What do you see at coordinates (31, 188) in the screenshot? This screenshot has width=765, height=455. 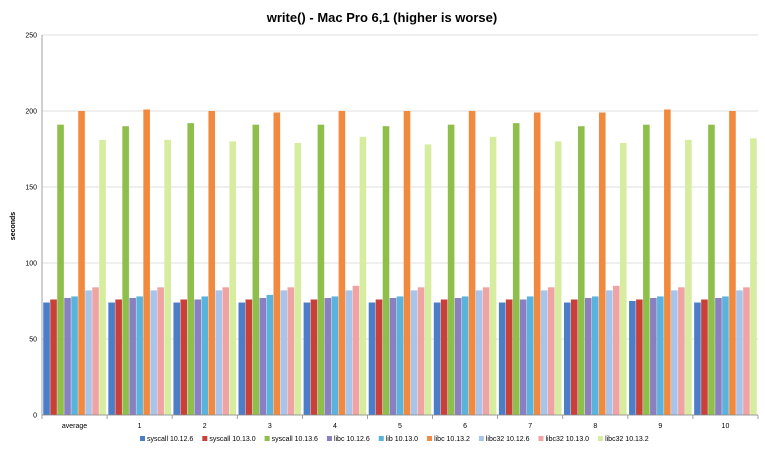 I see `y-tick-label: 150` at bounding box center [31, 188].